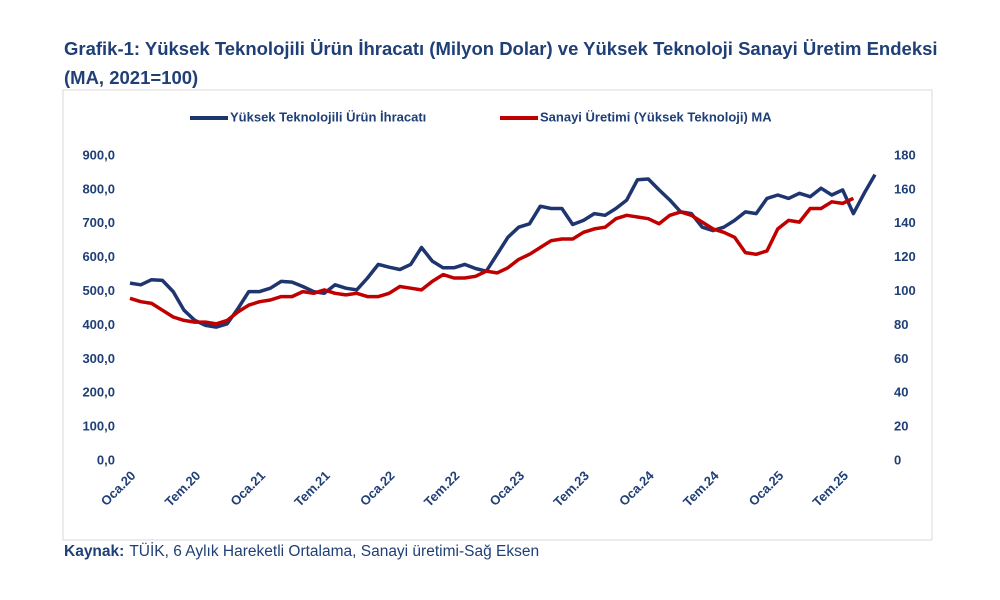 This screenshot has height=600, width=1000. I want to click on x-tick-label: Tem.25, so click(831, 489).